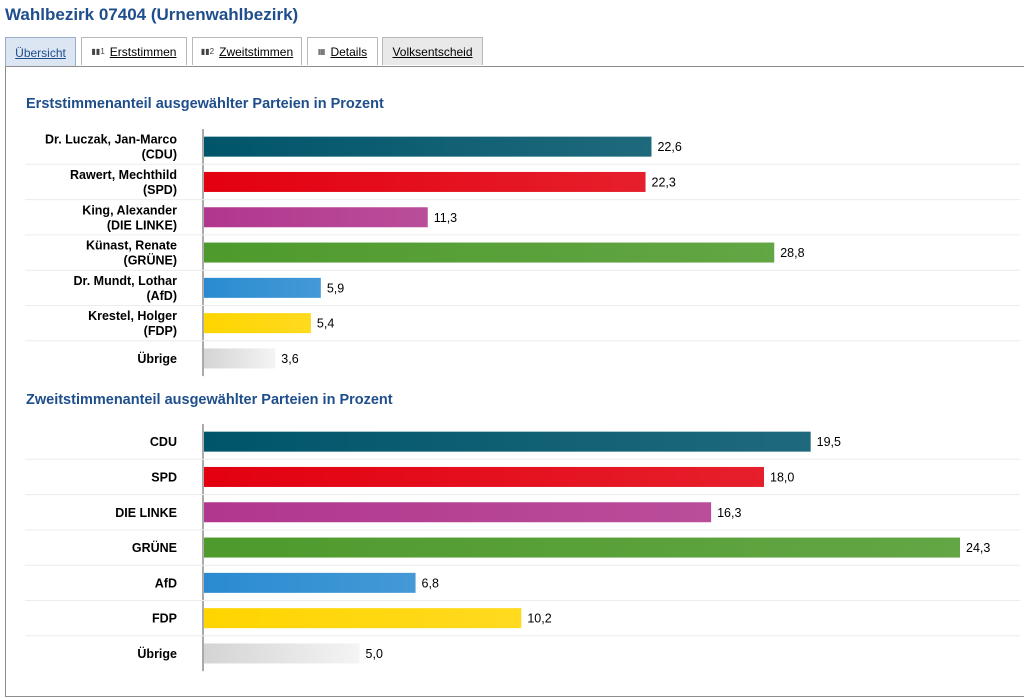  I want to click on tab-label: Übersicht, so click(40, 52).